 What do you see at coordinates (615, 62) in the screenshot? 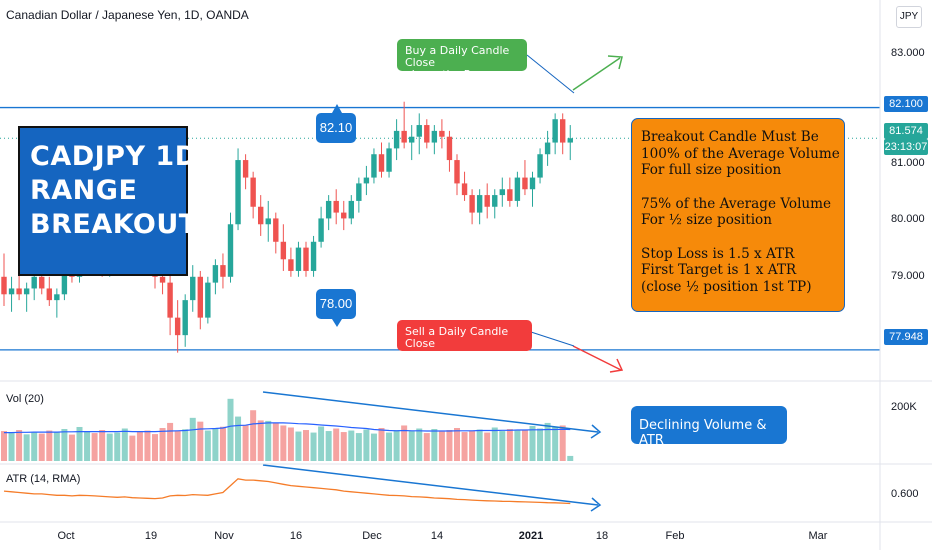
I see `buy-arrowhead` at bounding box center [615, 62].